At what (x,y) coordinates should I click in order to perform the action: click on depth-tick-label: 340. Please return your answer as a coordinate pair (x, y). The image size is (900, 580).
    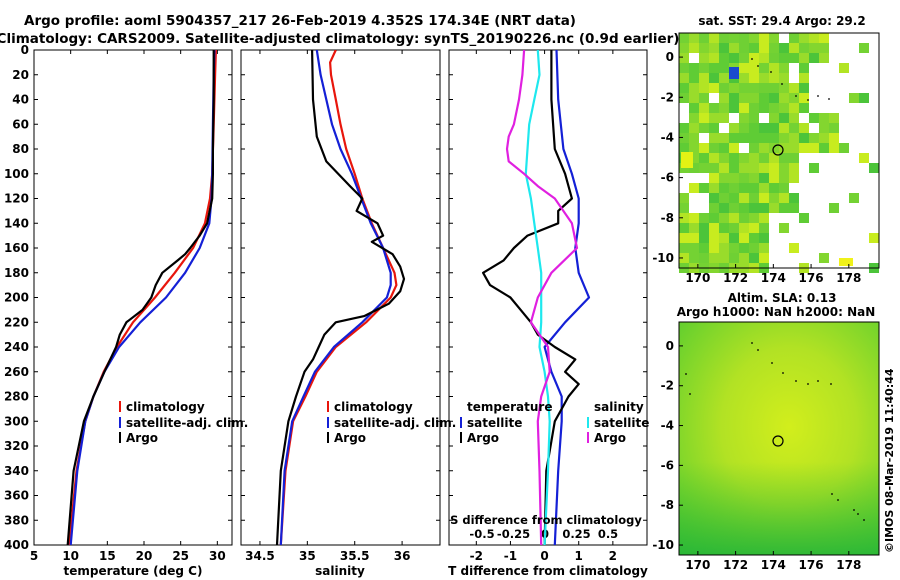
    Looking at the image, I should click on (16, 471).